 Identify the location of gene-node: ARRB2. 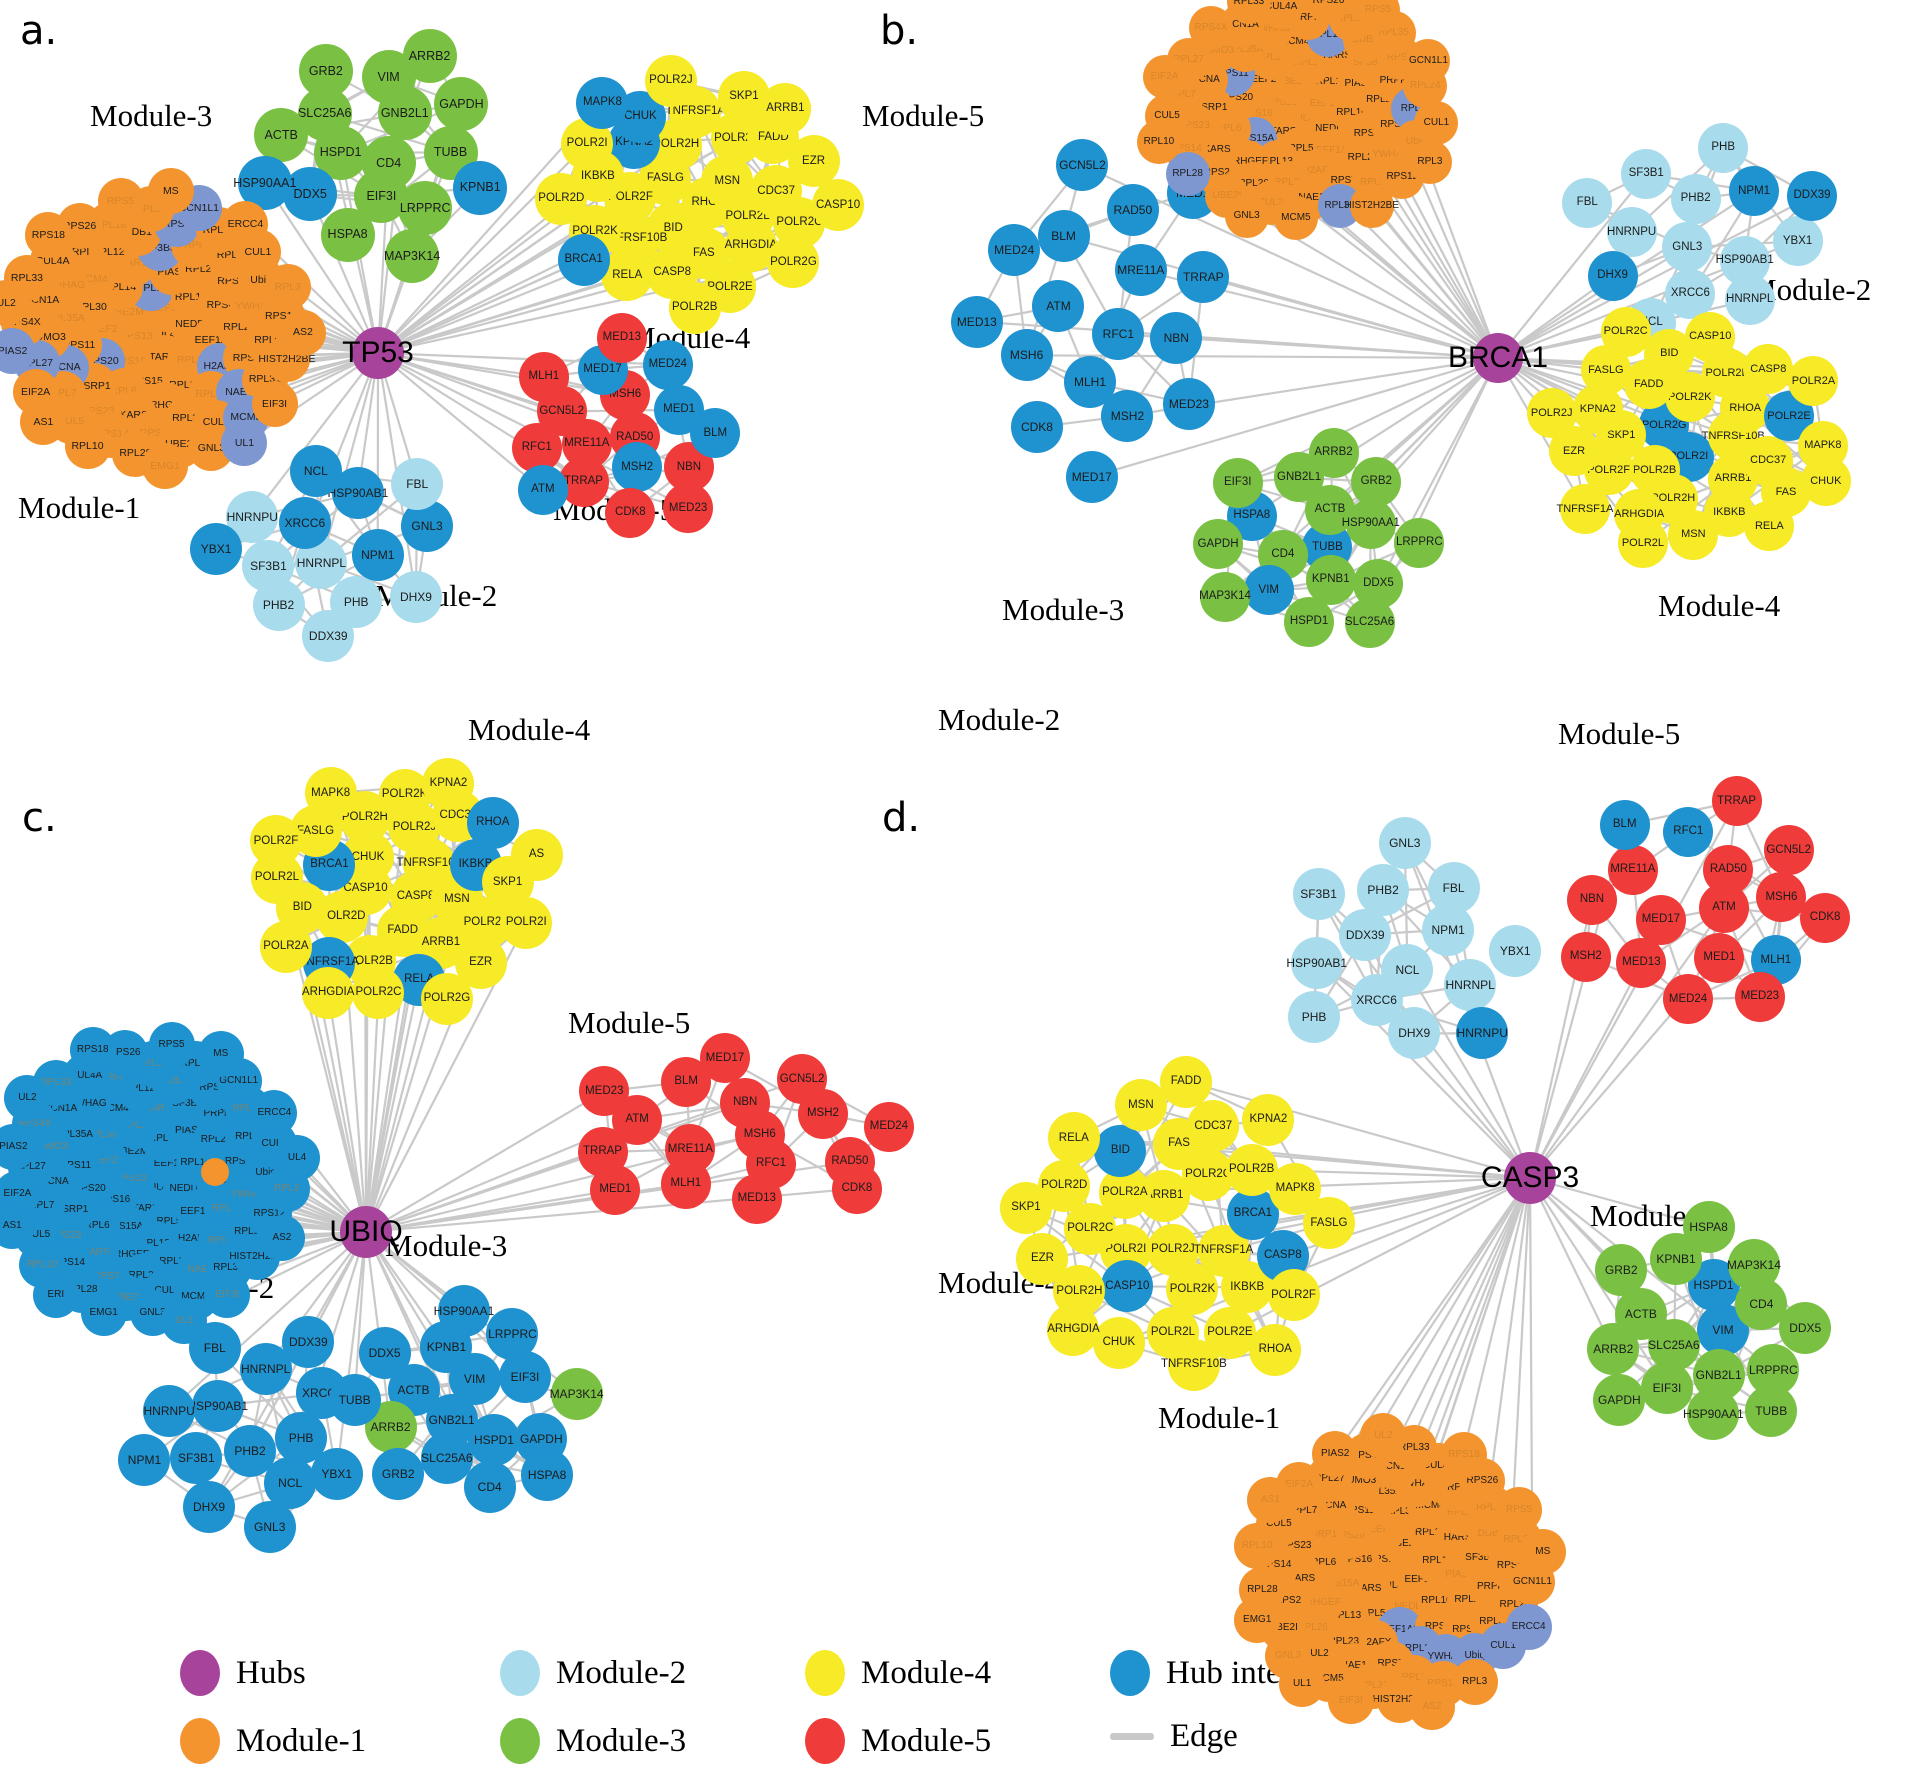
(429, 56).